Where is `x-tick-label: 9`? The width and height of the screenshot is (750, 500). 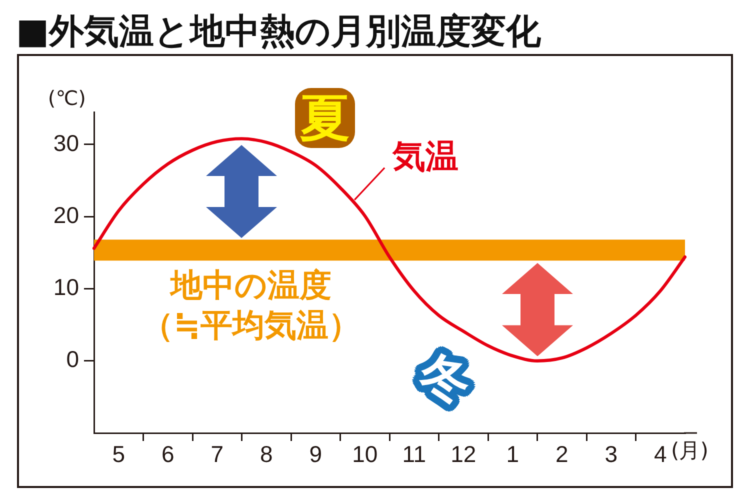 x-tick-label: 9 is located at coordinates (315, 454).